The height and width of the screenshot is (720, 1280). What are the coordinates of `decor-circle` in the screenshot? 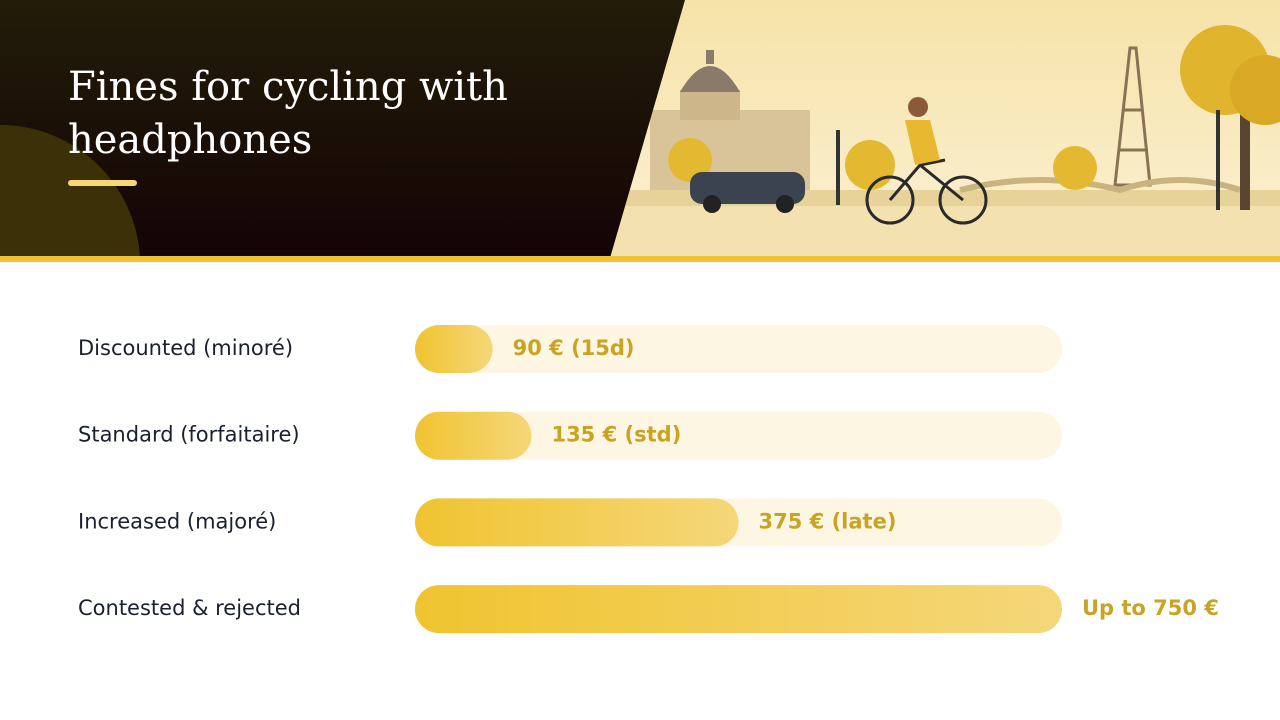 It's located at (70, 191).